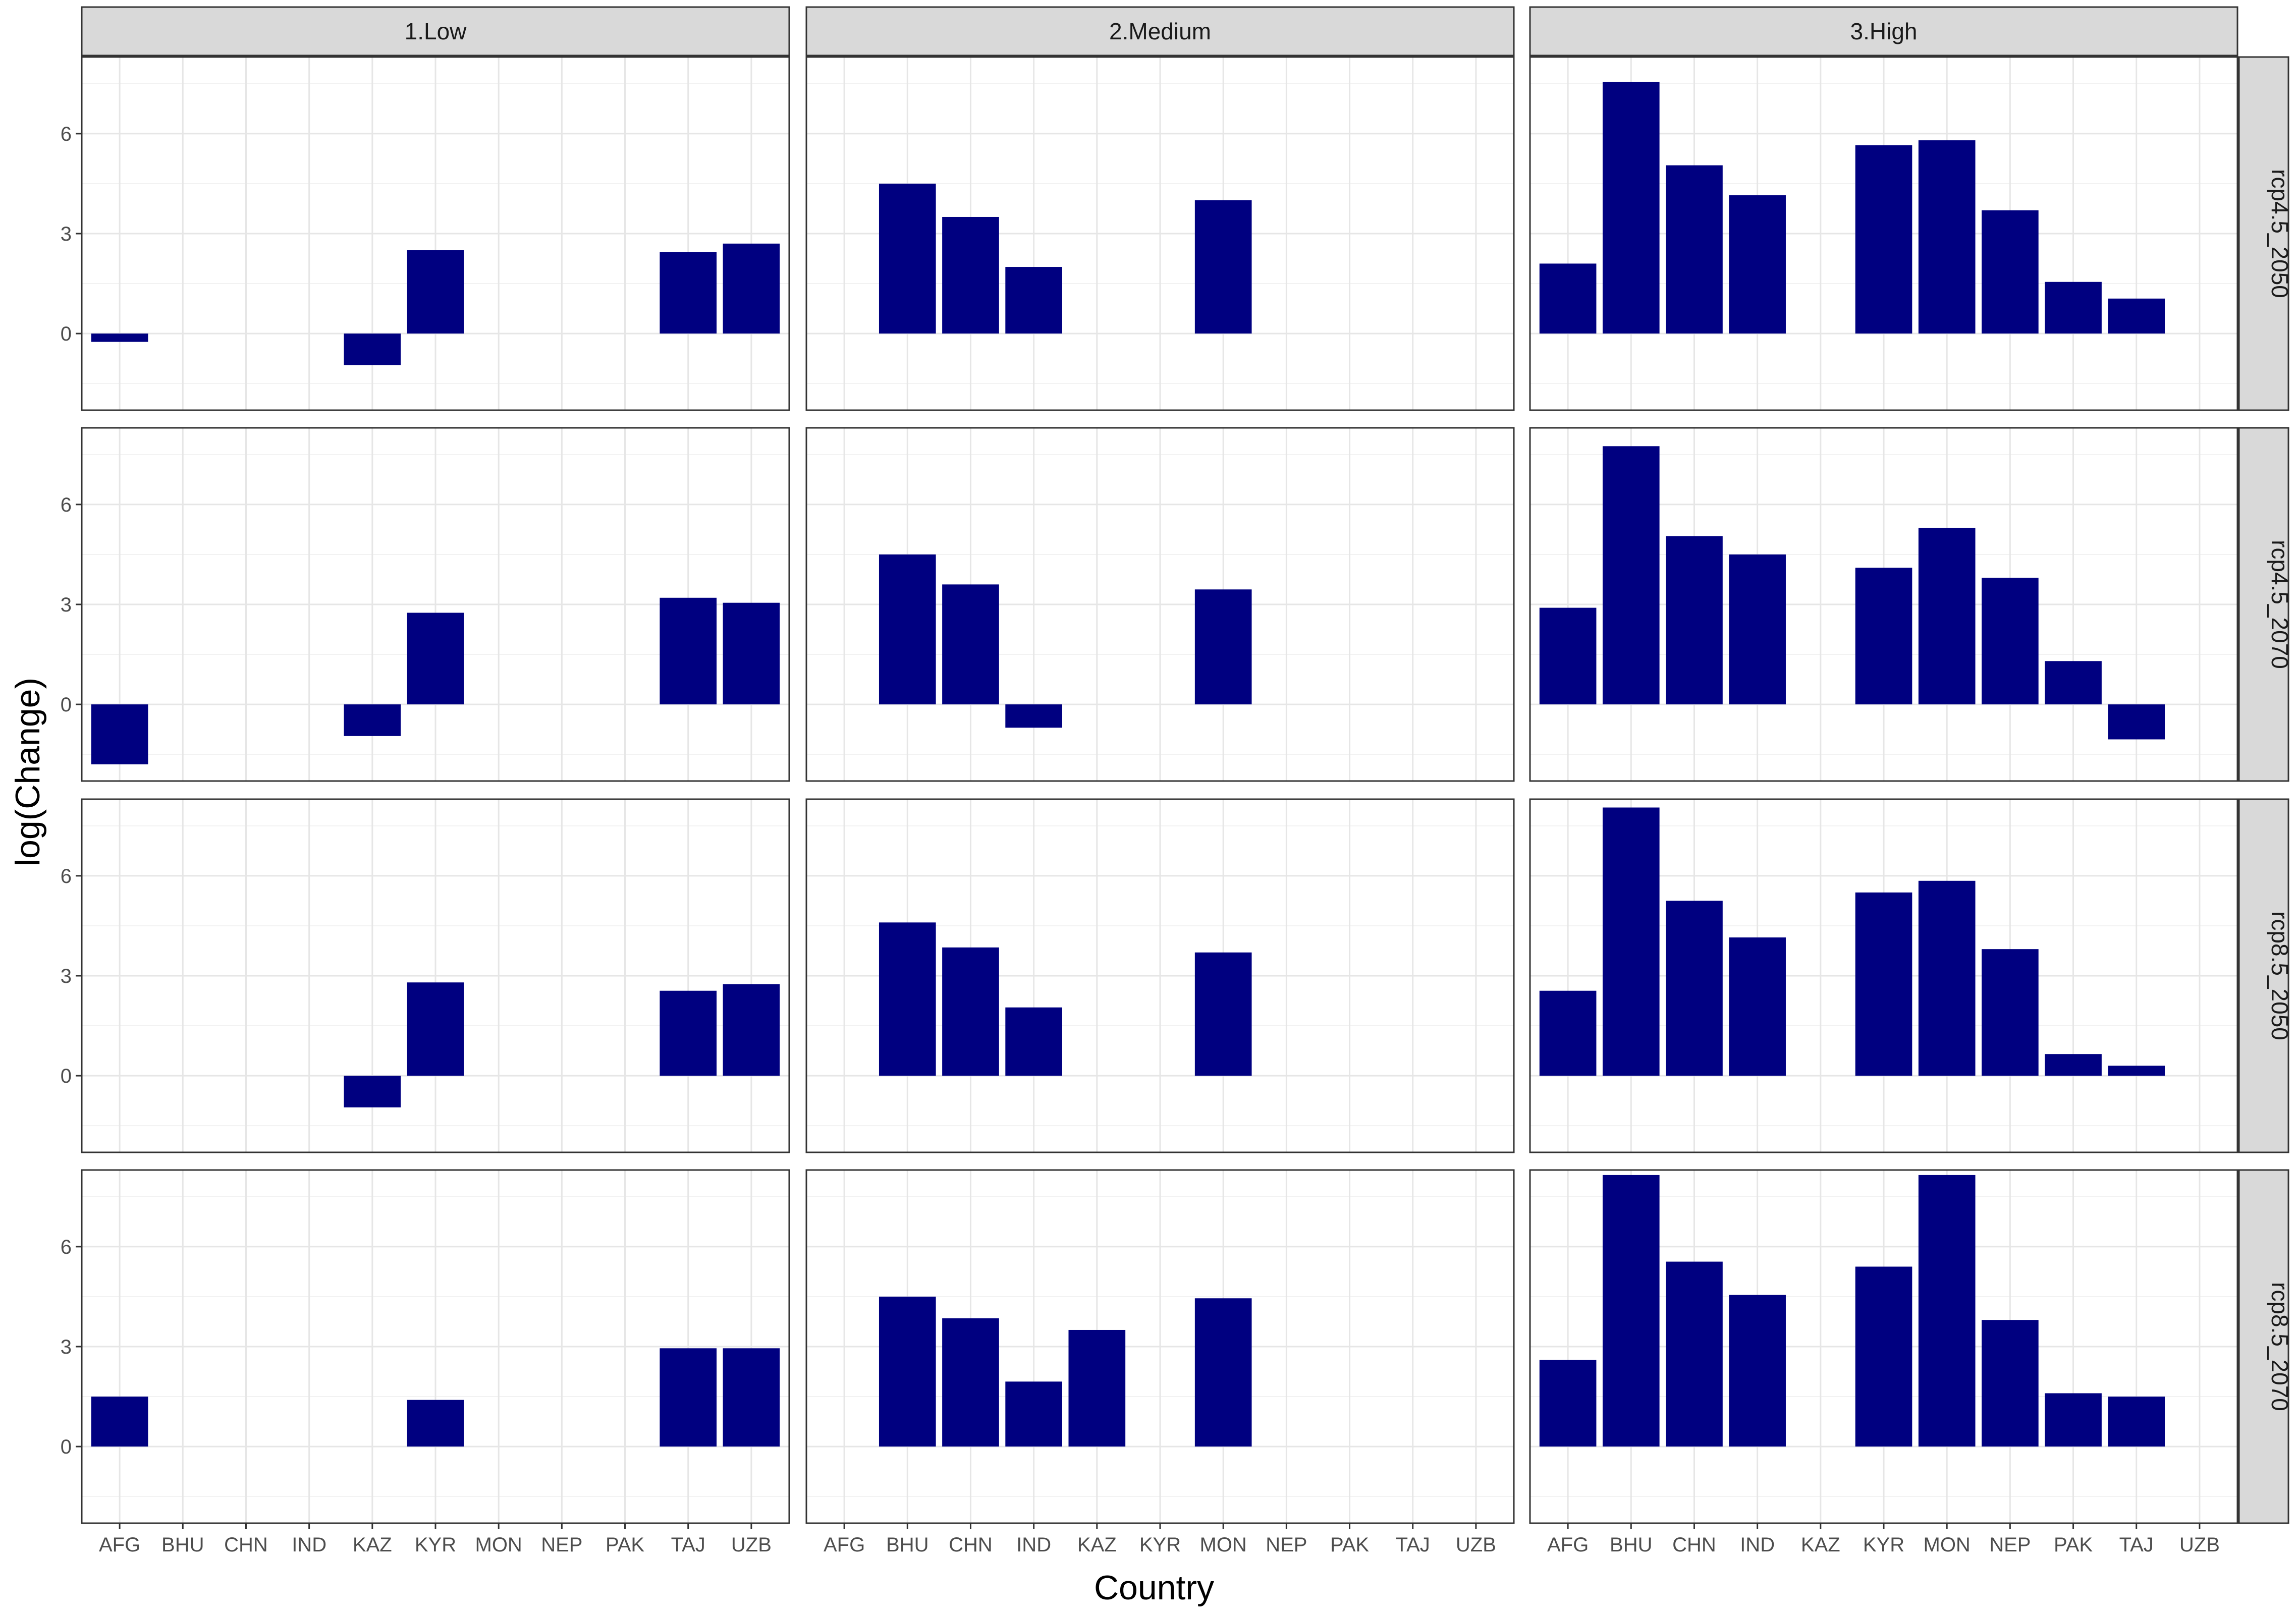 The image size is (2296, 1614). What do you see at coordinates (2280, 604) in the screenshot?
I see `row-strip-label: rcp4.5_2070` at bounding box center [2280, 604].